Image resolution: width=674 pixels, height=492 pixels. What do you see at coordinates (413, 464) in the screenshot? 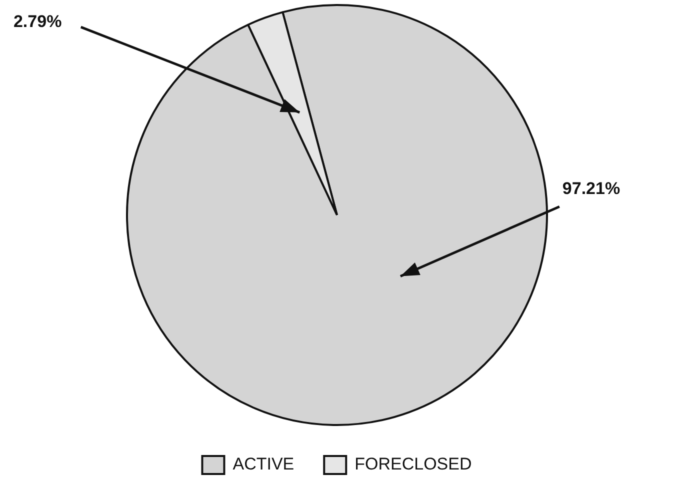
I see `legend-label: FORECLOSED` at bounding box center [413, 464].